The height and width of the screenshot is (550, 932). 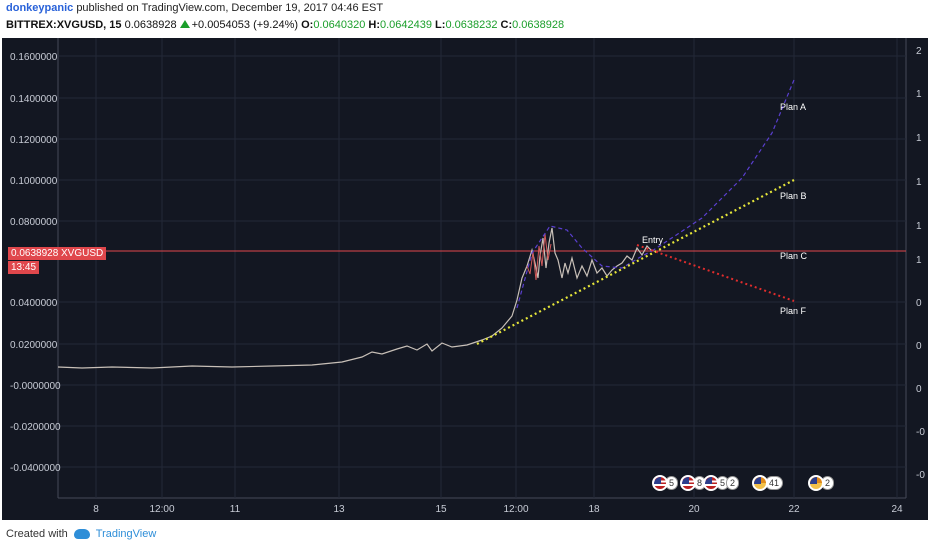 I want to click on plan-f-label: Plan F, so click(x=793, y=311).